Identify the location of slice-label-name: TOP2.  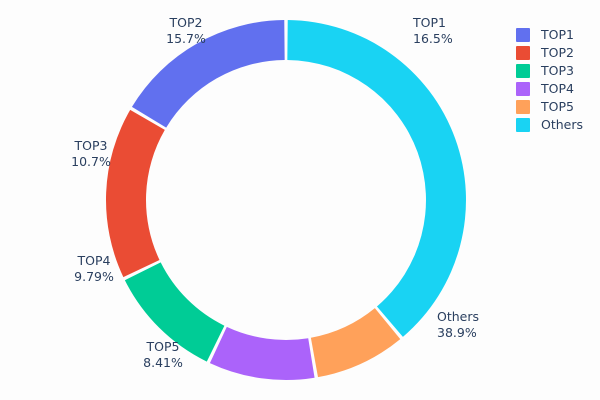
(186, 22).